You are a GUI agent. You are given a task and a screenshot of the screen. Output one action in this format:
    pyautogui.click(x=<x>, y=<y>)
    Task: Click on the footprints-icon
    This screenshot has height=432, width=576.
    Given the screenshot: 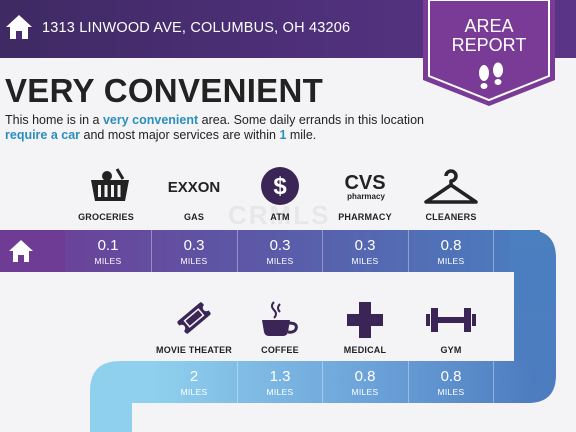 What is the action you would take?
    pyautogui.click(x=491, y=75)
    